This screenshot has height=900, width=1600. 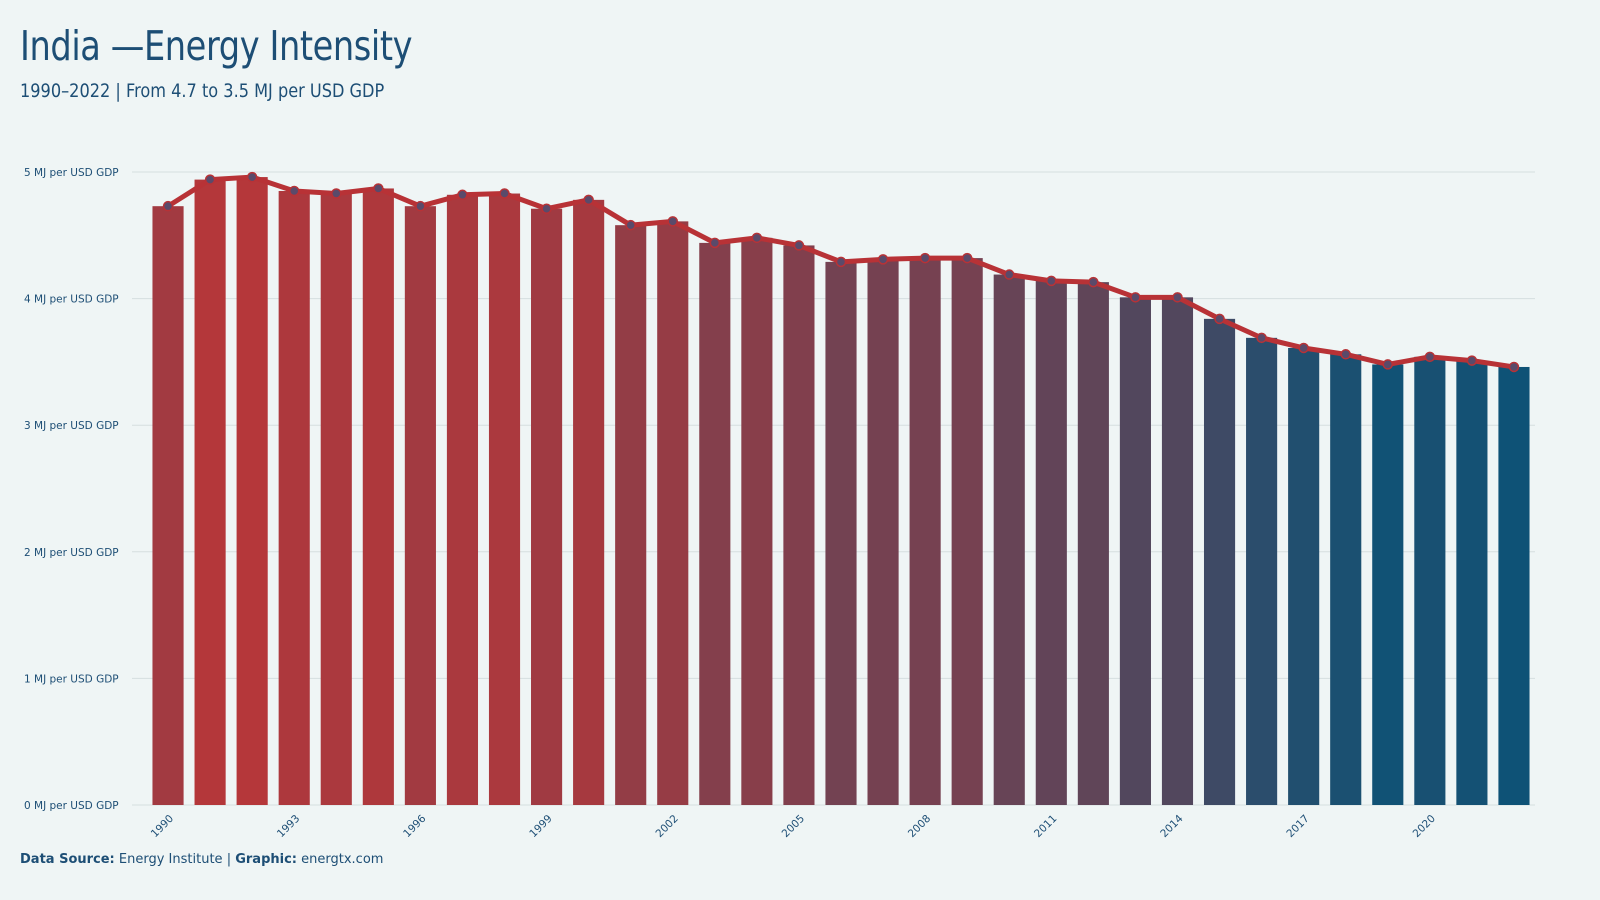 What do you see at coordinates (666, 826) in the screenshot?
I see `x-tick-label: 2002` at bounding box center [666, 826].